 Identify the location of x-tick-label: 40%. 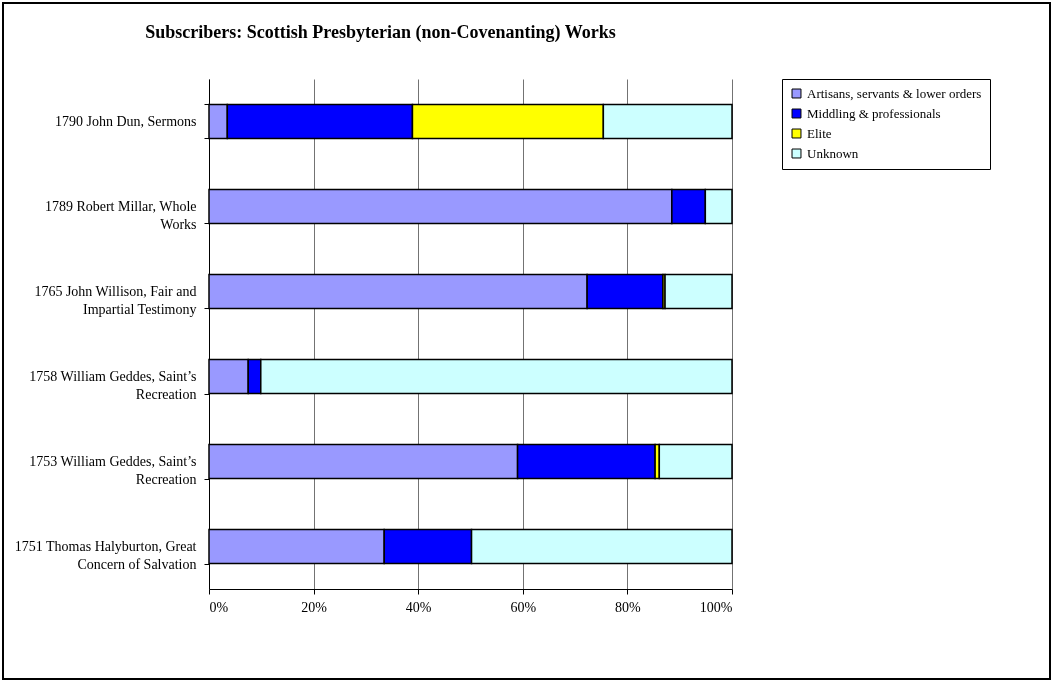
(418, 607).